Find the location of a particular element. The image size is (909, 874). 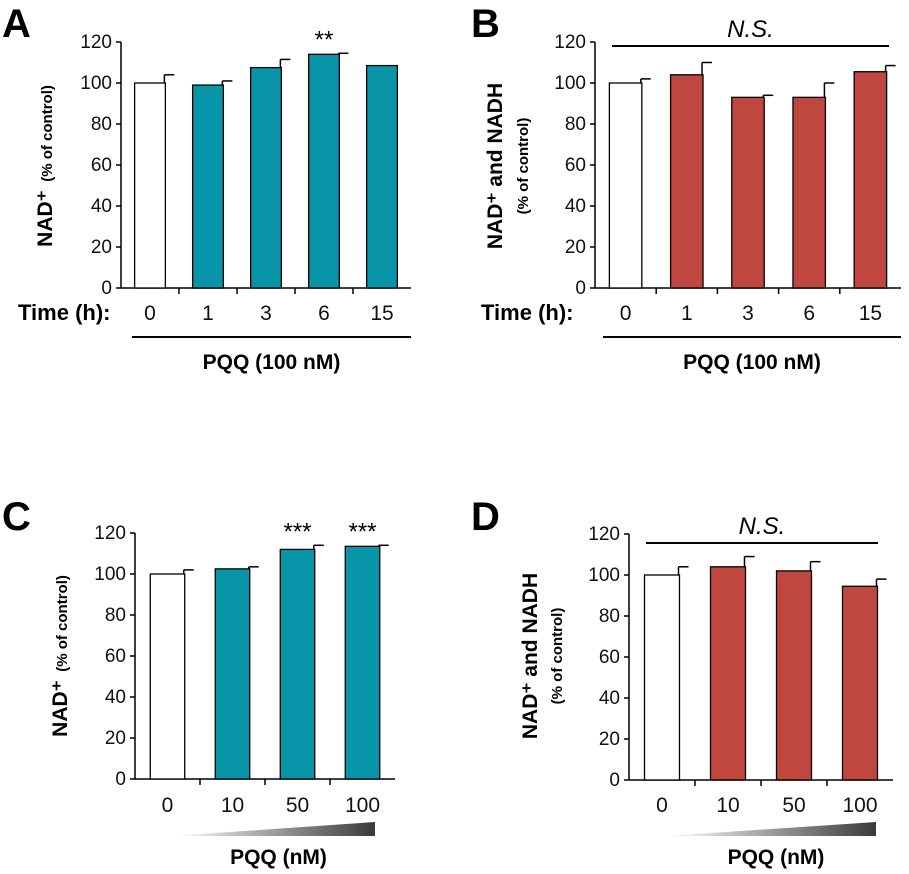

x-axis-title: PQQ (100 nM) is located at coordinates (752, 362).